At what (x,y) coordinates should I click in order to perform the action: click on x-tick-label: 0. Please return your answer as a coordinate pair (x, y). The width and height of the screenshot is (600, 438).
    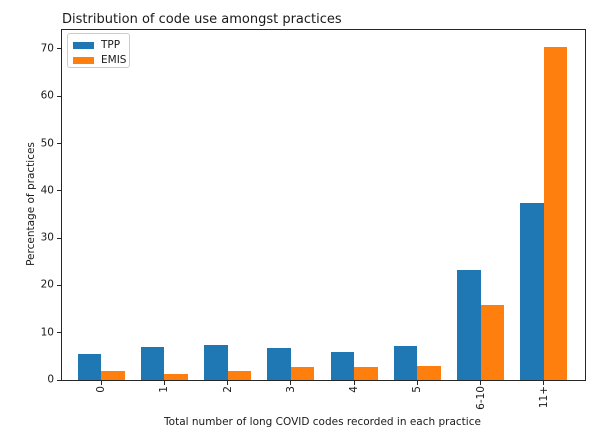
    Looking at the image, I should click on (101, 389).